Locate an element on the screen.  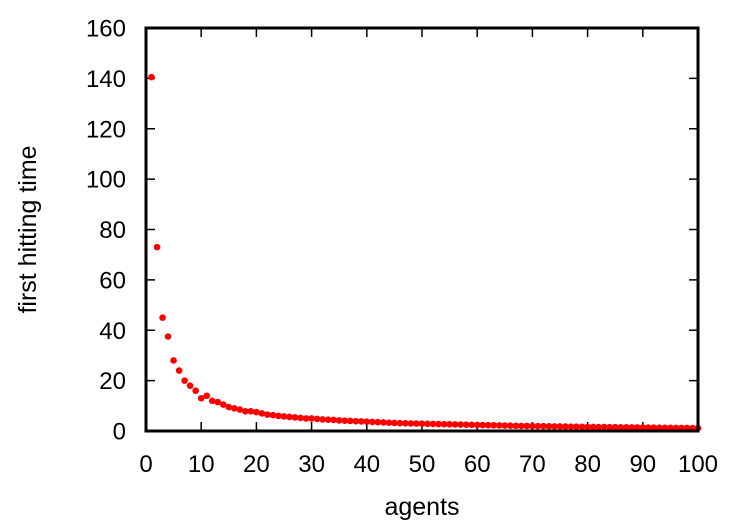
x-tick-label: 50 is located at coordinates (422, 464).